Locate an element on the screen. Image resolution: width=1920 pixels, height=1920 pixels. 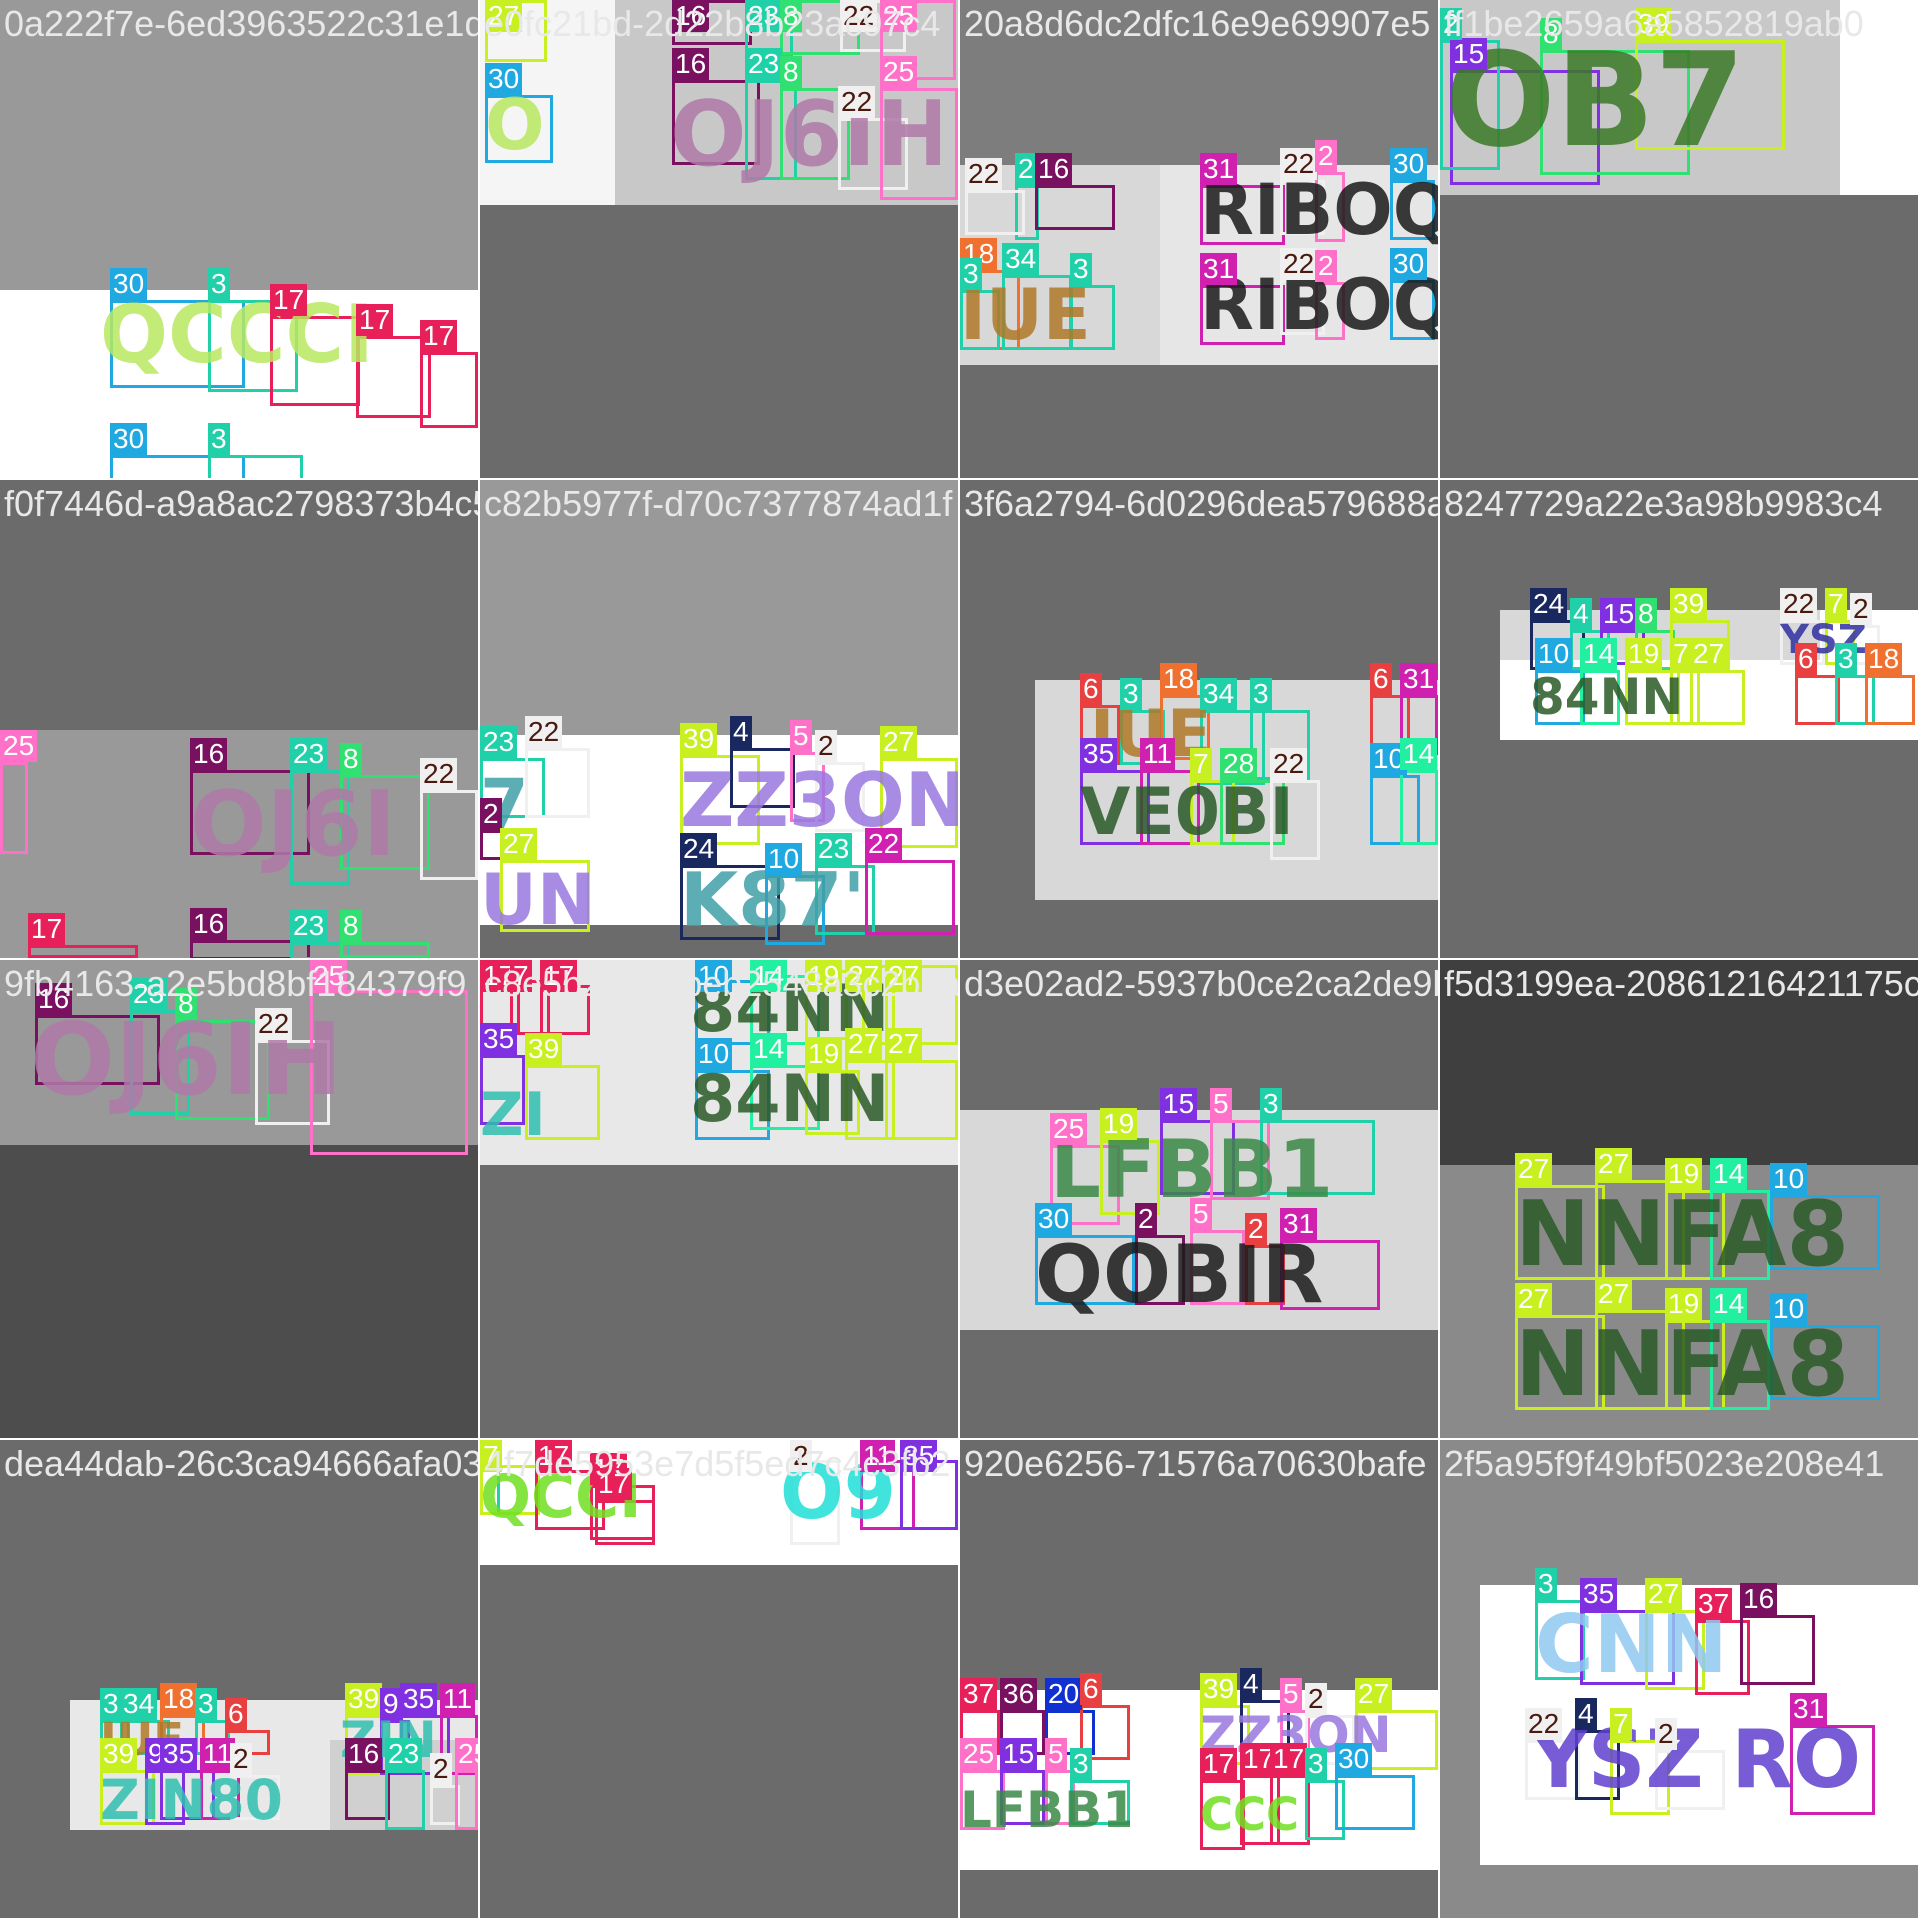
captcha-text: ZIN80 is located at coordinates (191, 1800).